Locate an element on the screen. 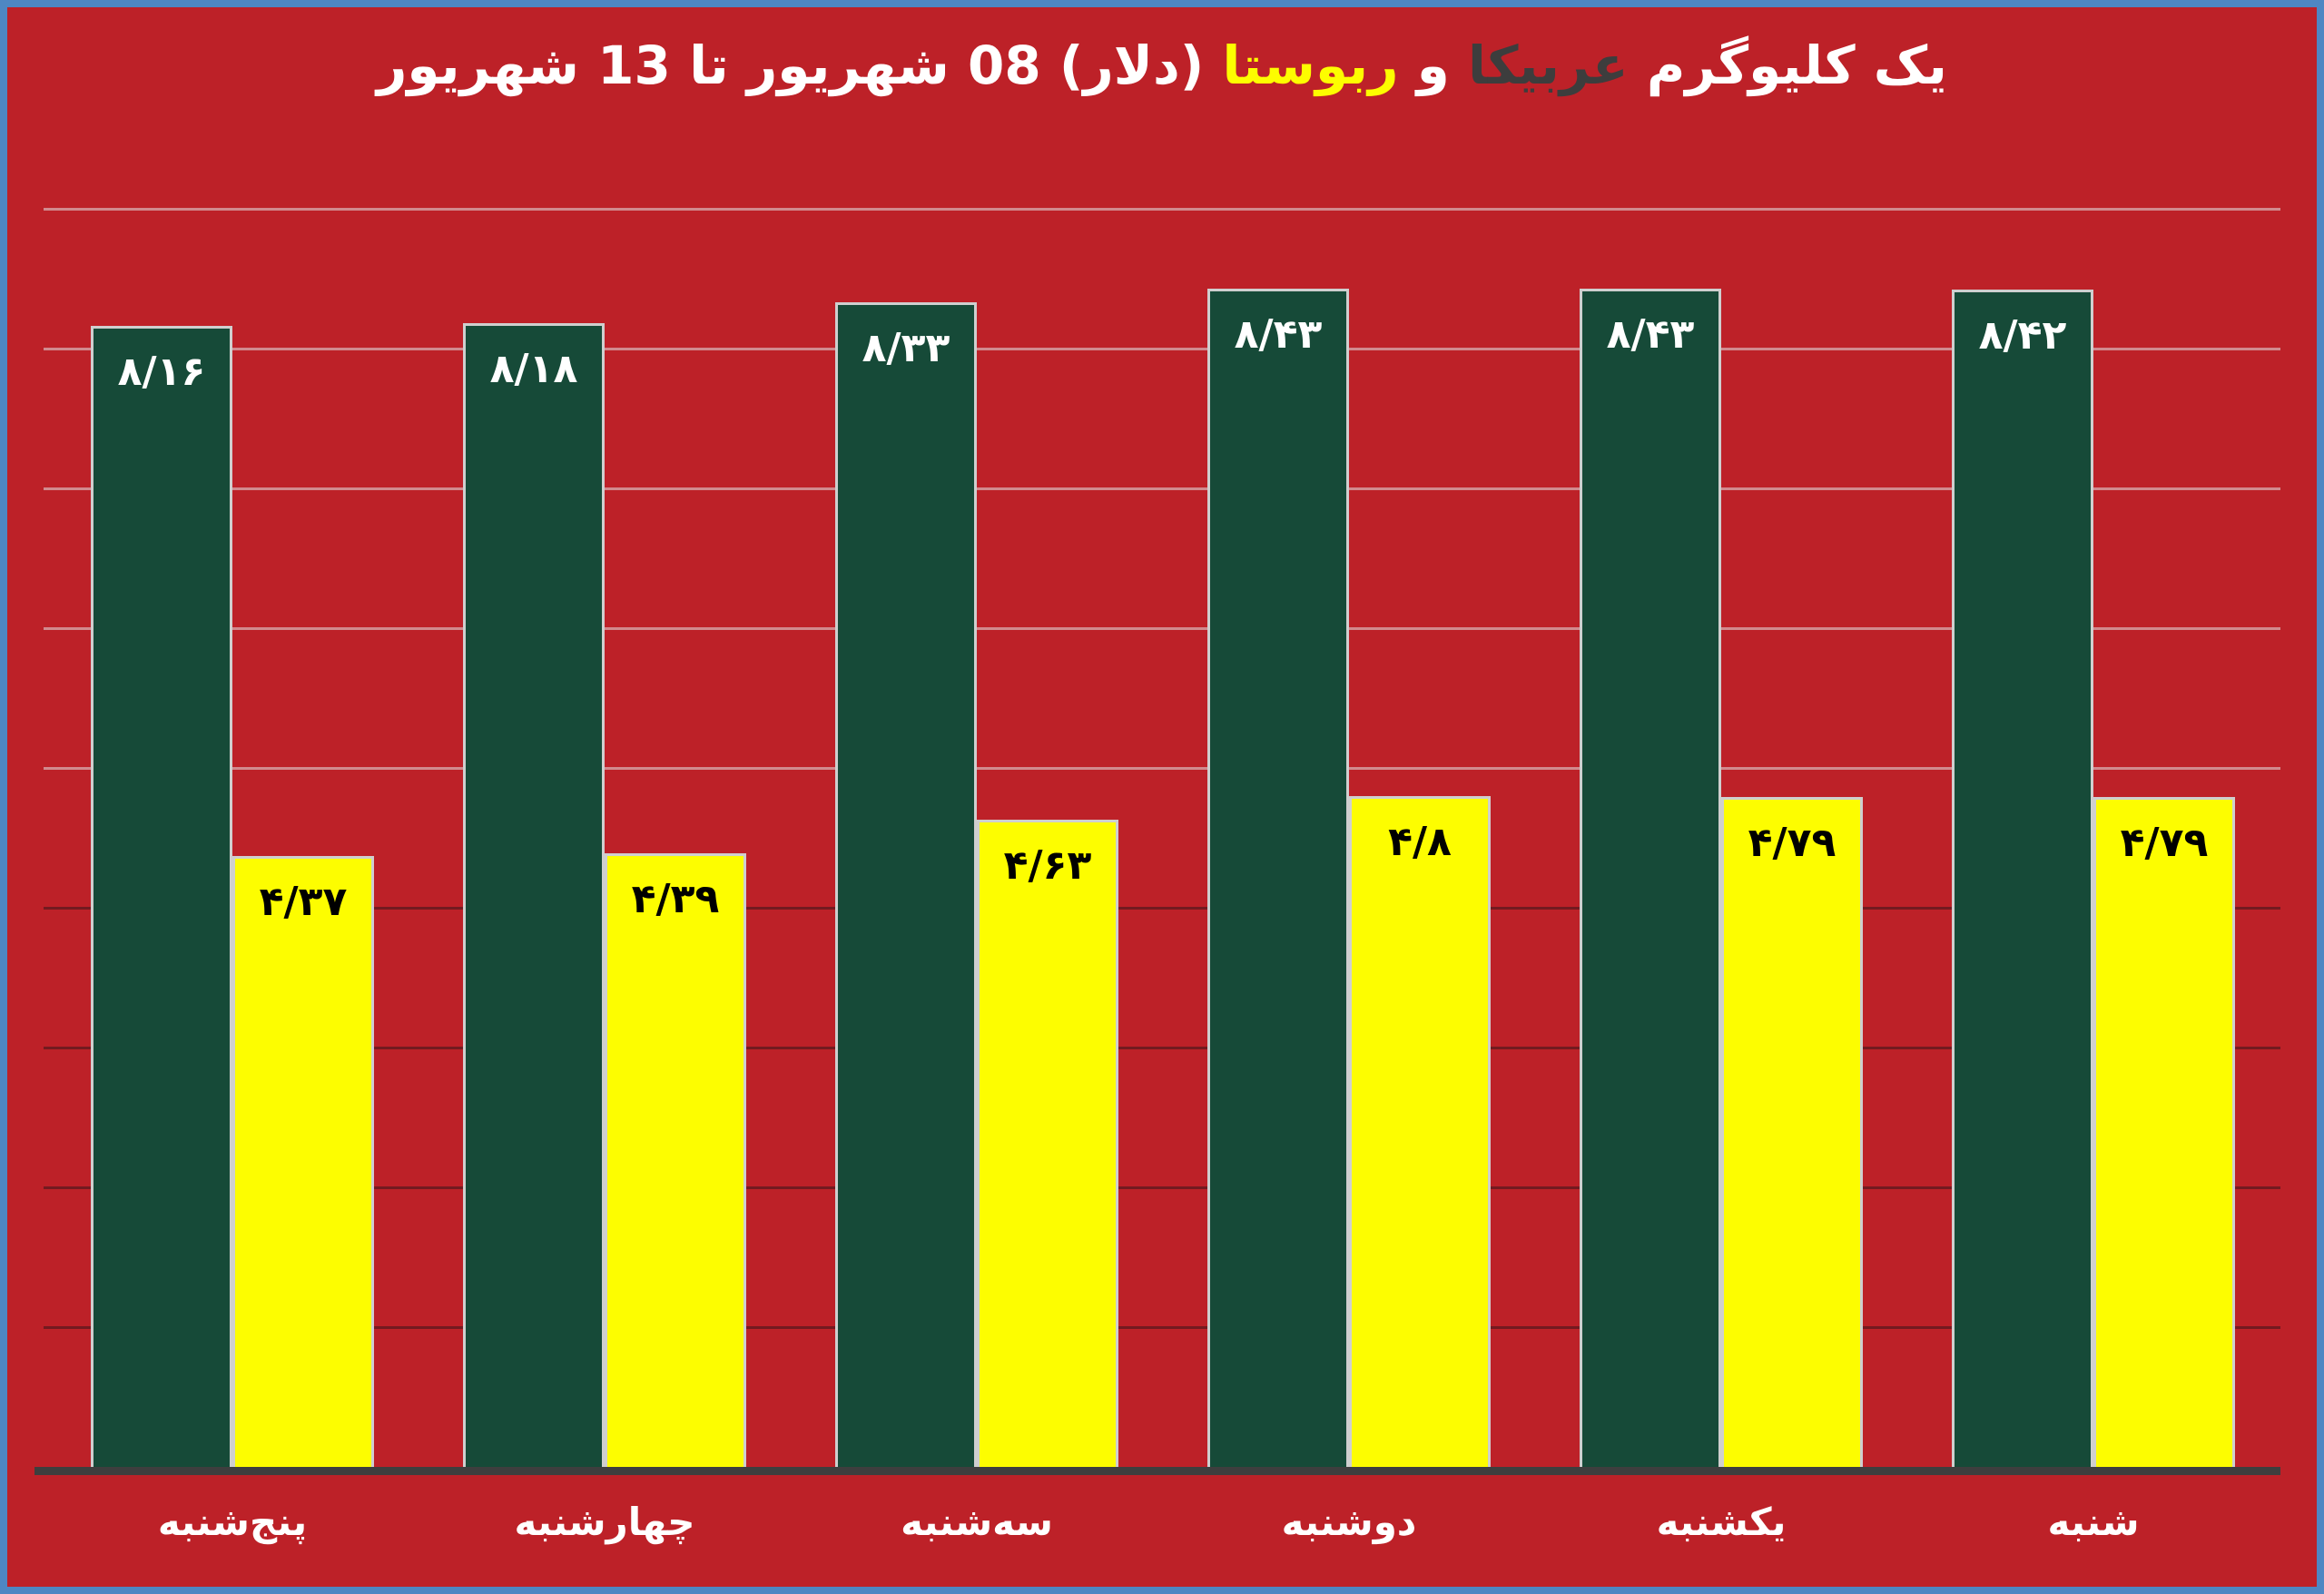 This screenshot has width=2324, height=1594. arabica-bar: ۸/۳۳ is located at coordinates (906, 885).